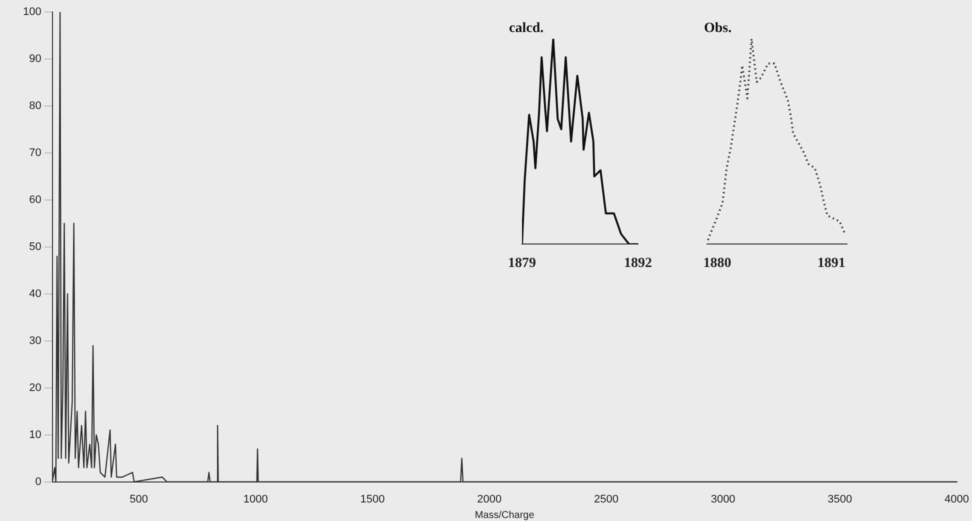 The height and width of the screenshot is (521, 972). Describe the element at coordinates (522, 264) in the screenshot. I see `x-tick-label: 1879` at that location.